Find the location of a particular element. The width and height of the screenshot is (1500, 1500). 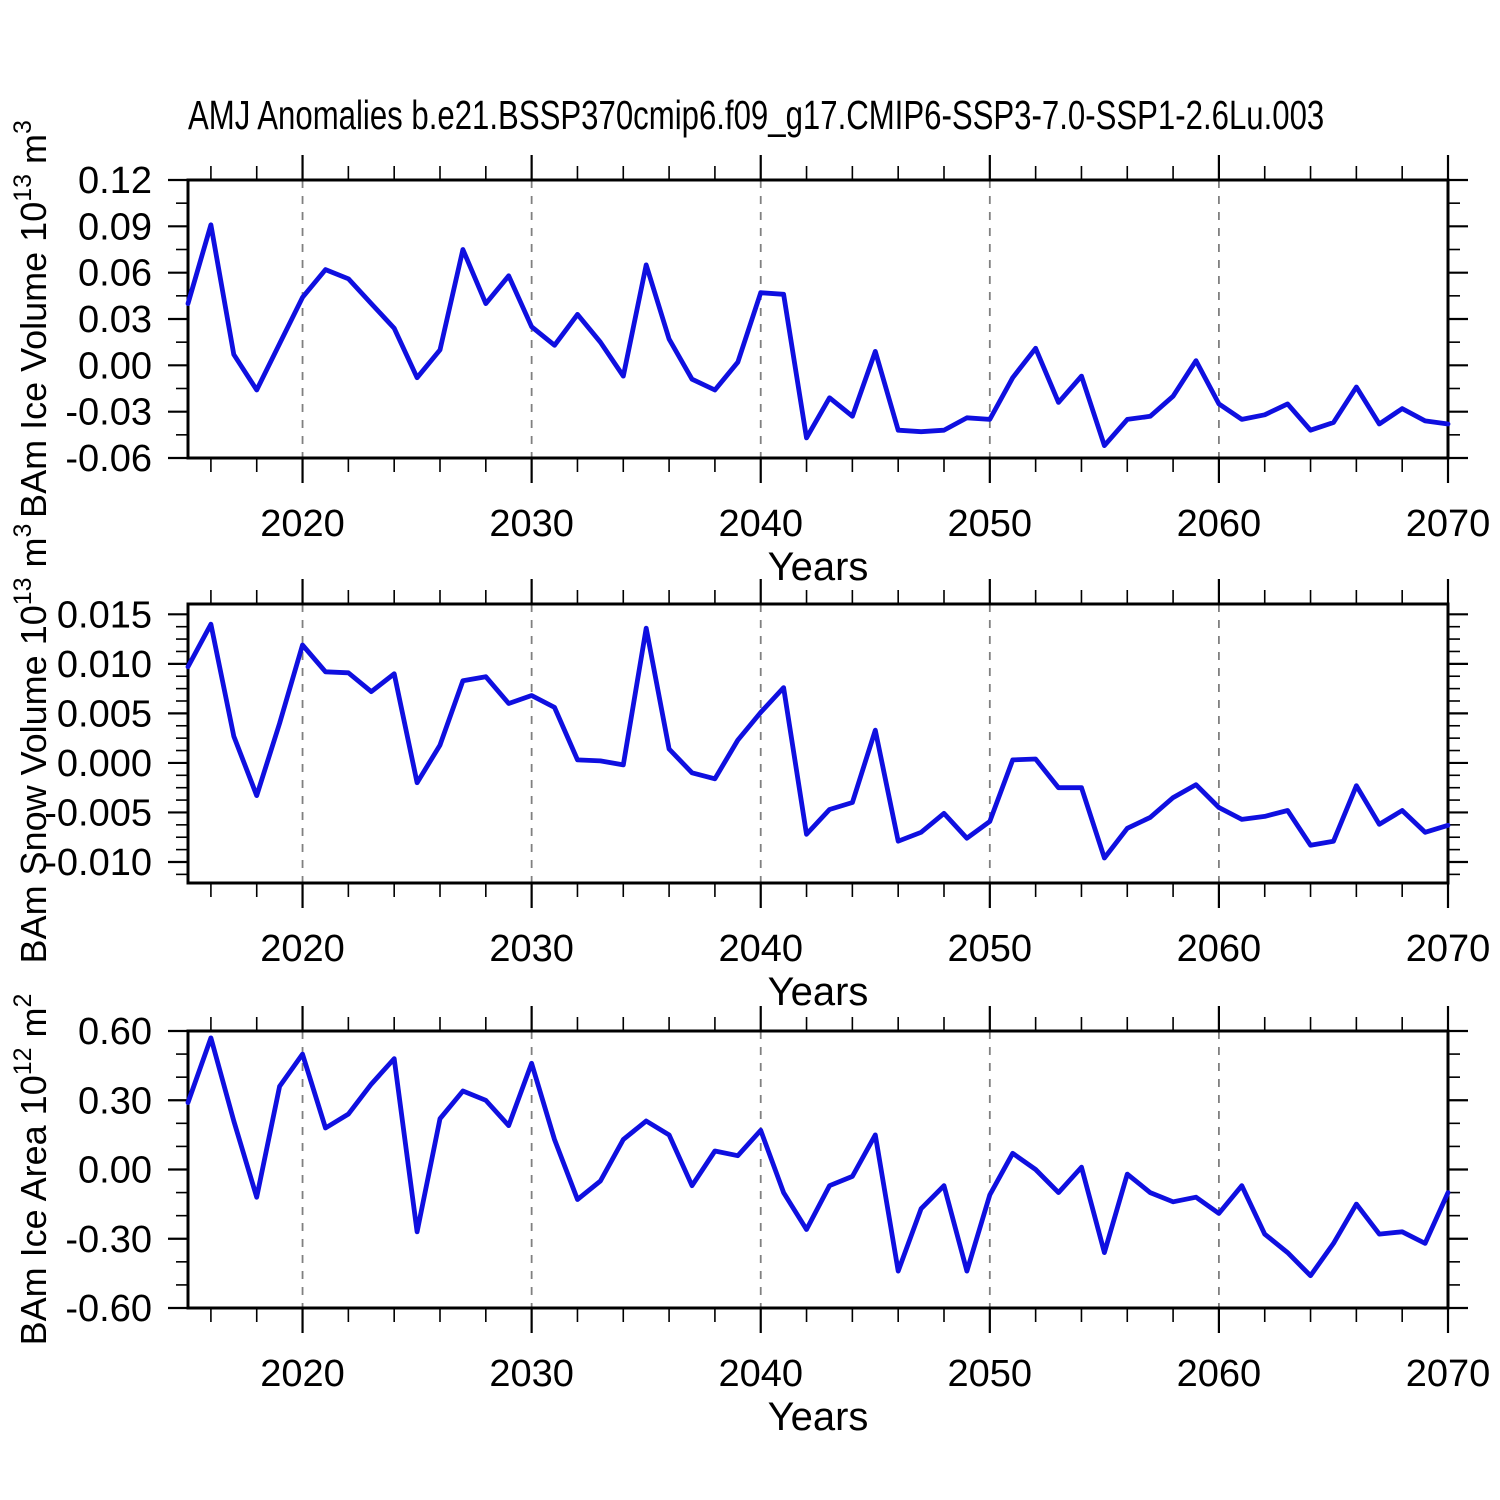

ice-volume-series-line is located at coordinates (818, 335).